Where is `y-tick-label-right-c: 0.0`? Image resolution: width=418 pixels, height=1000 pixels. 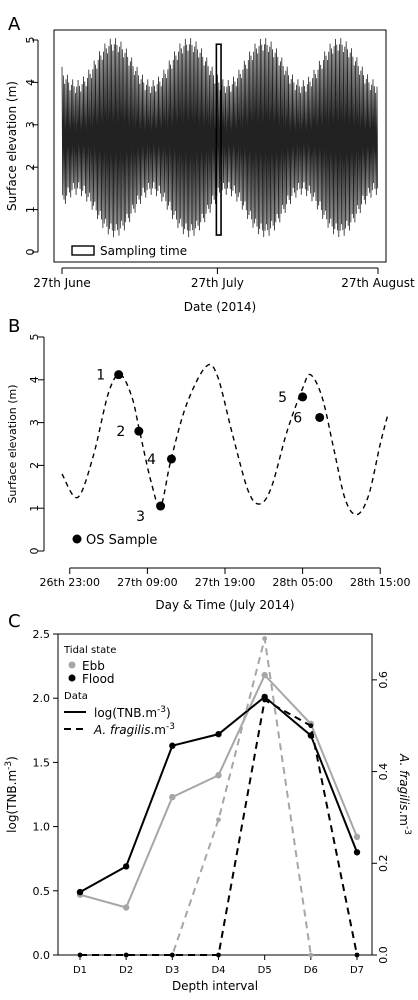 y-tick-label-right-c: 0.0 is located at coordinates (383, 955).